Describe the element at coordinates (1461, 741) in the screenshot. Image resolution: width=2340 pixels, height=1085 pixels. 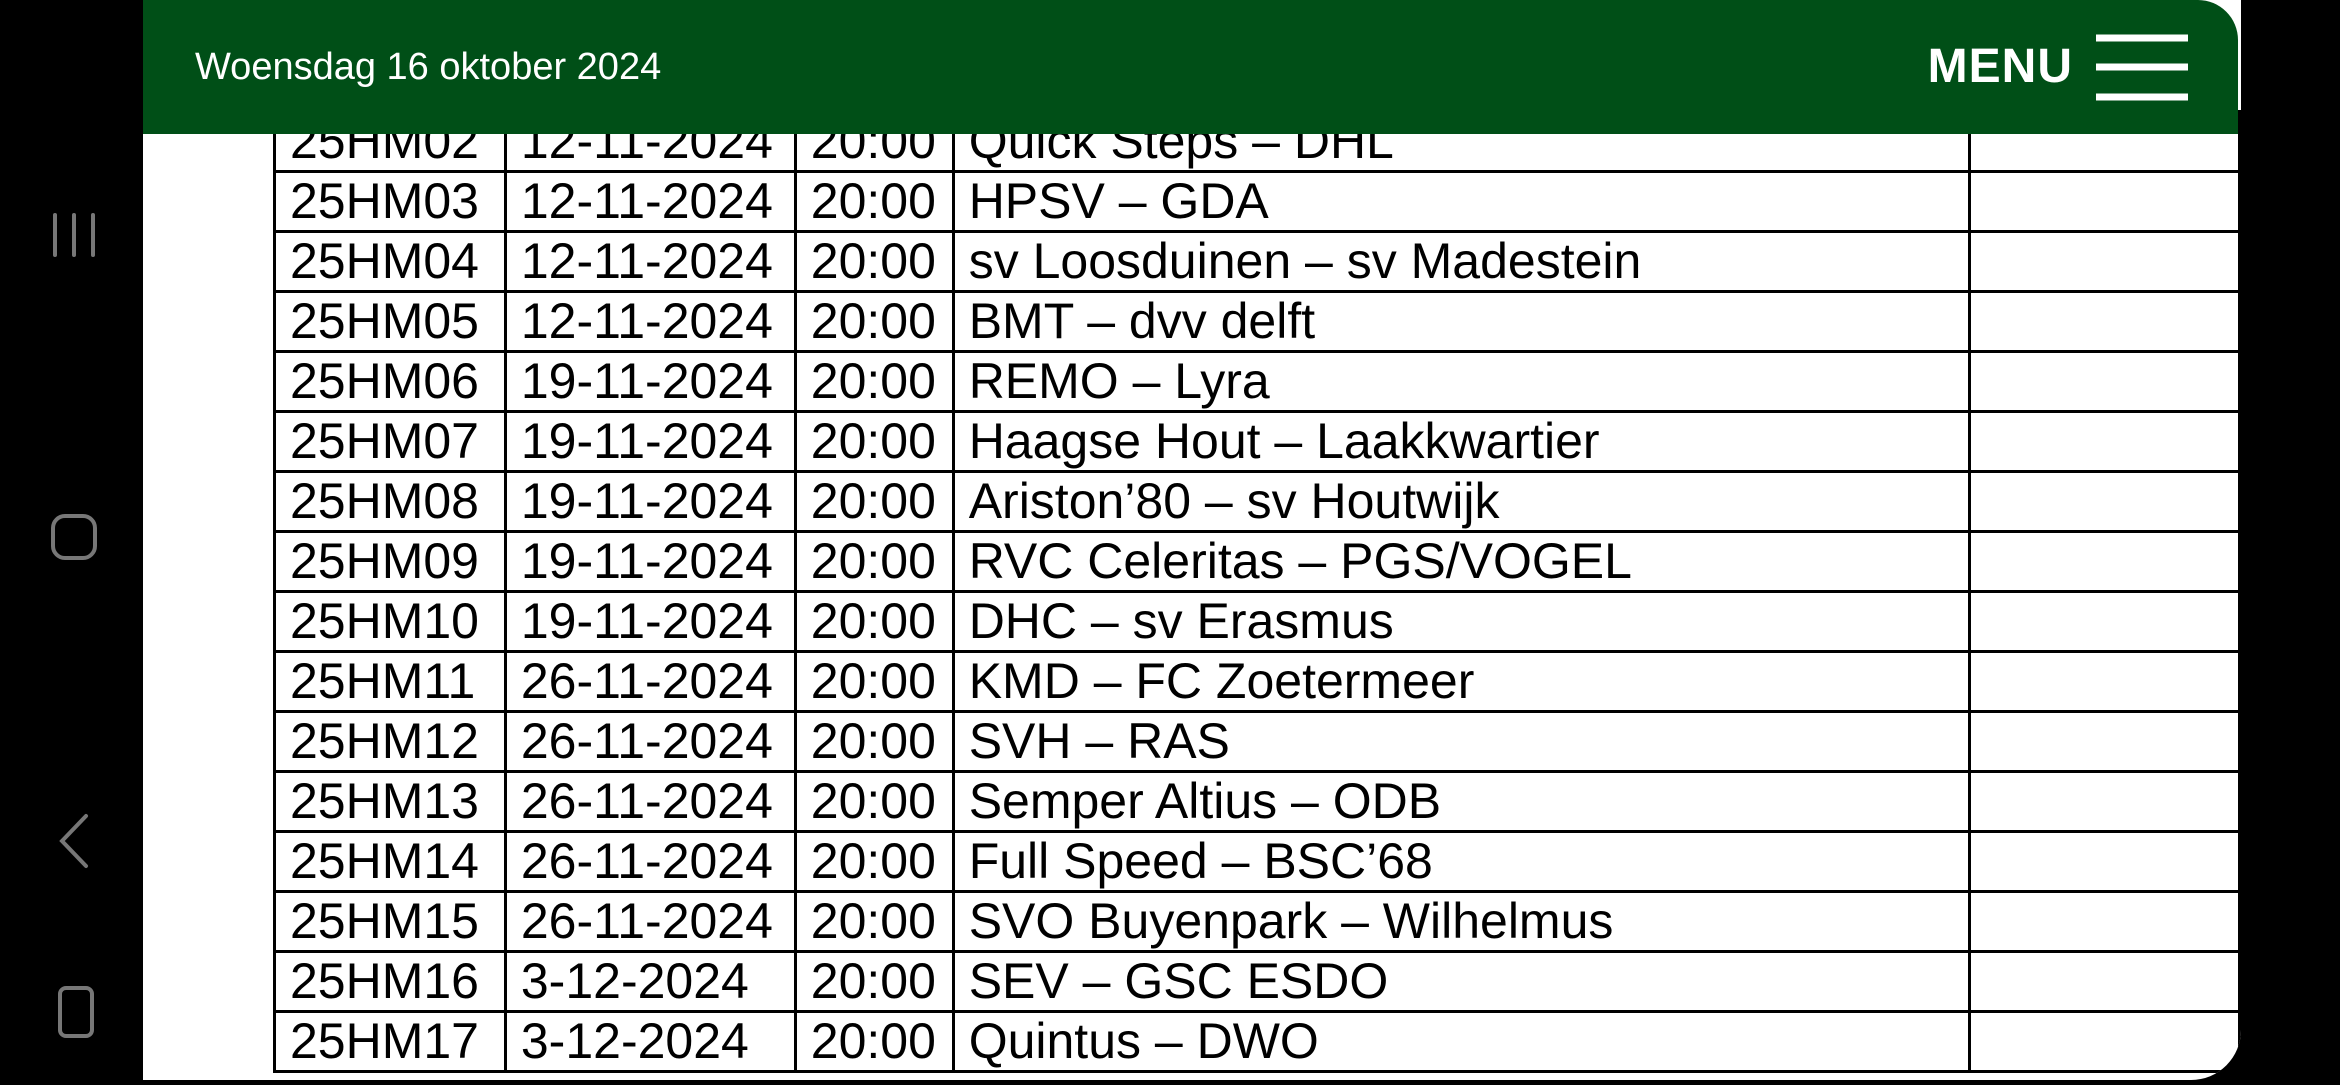
I see `match-teams: SVH – RAS` at that location.